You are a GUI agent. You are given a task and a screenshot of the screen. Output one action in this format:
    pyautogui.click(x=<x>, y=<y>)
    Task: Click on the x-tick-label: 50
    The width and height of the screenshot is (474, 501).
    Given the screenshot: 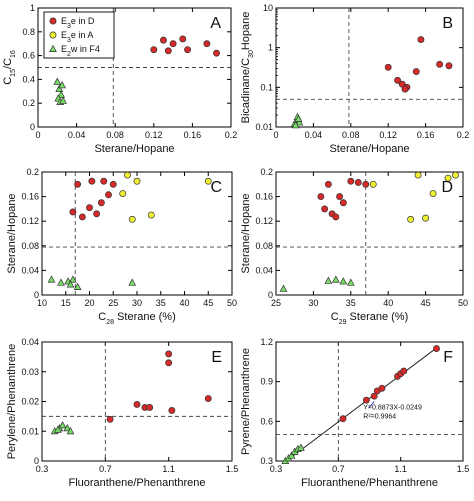 What is the action you would take?
    pyautogui.click(x=463, y=303)
    